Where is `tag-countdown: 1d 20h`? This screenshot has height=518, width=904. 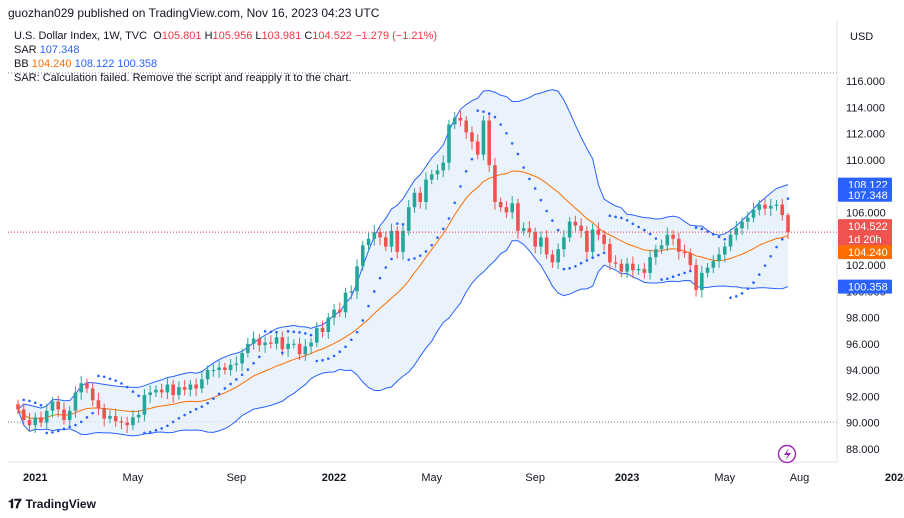 tag-countdown: 1d 20h is located at coordinates (865, 239).